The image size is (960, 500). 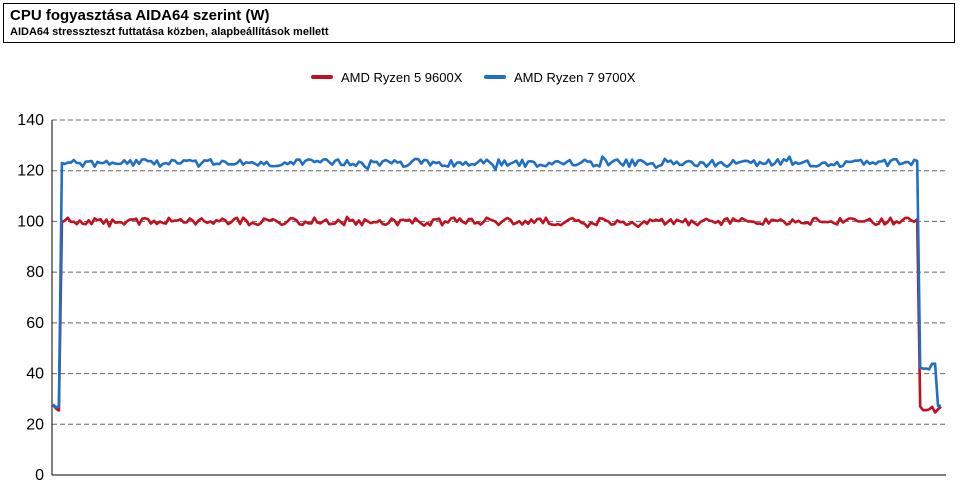 What do you see at coordinates (35, 323) in the screenshot?
I see `y-tick-label: 60` at bounding box center [35, 323].